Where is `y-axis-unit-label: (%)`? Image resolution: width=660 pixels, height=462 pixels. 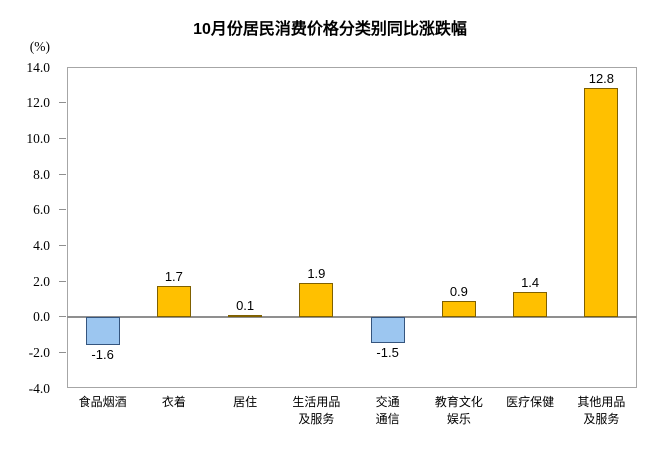
y-axis-unit-label: (%) is located at coordinates (39, 46).